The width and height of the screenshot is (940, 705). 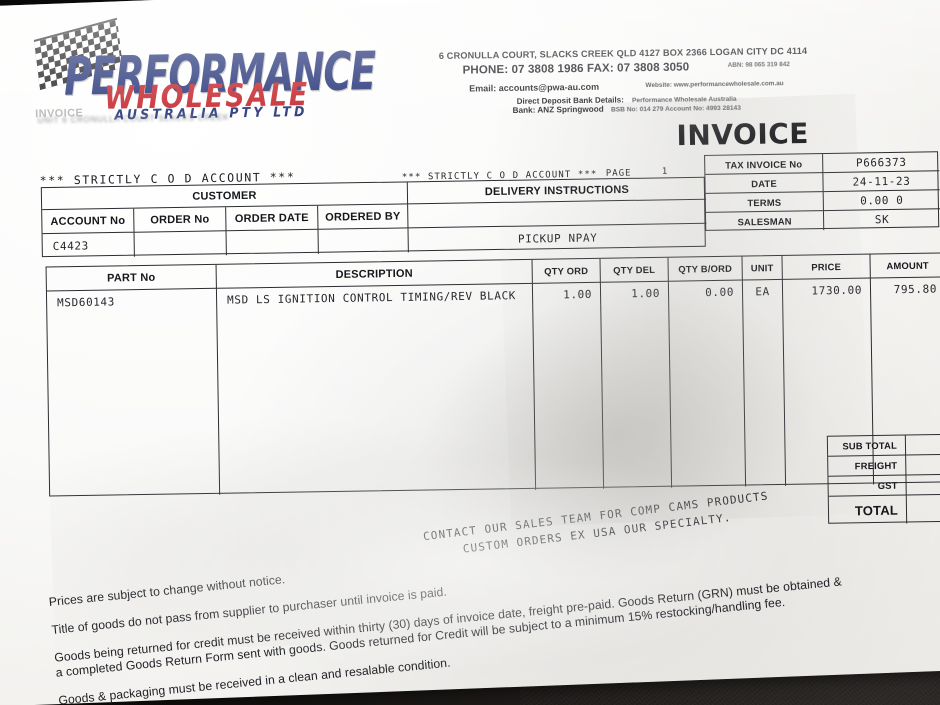 What do you see at coordinates (764, 202) in the screenshot?
I see `terms-label: TERMS` at bounding box center [764, 202].